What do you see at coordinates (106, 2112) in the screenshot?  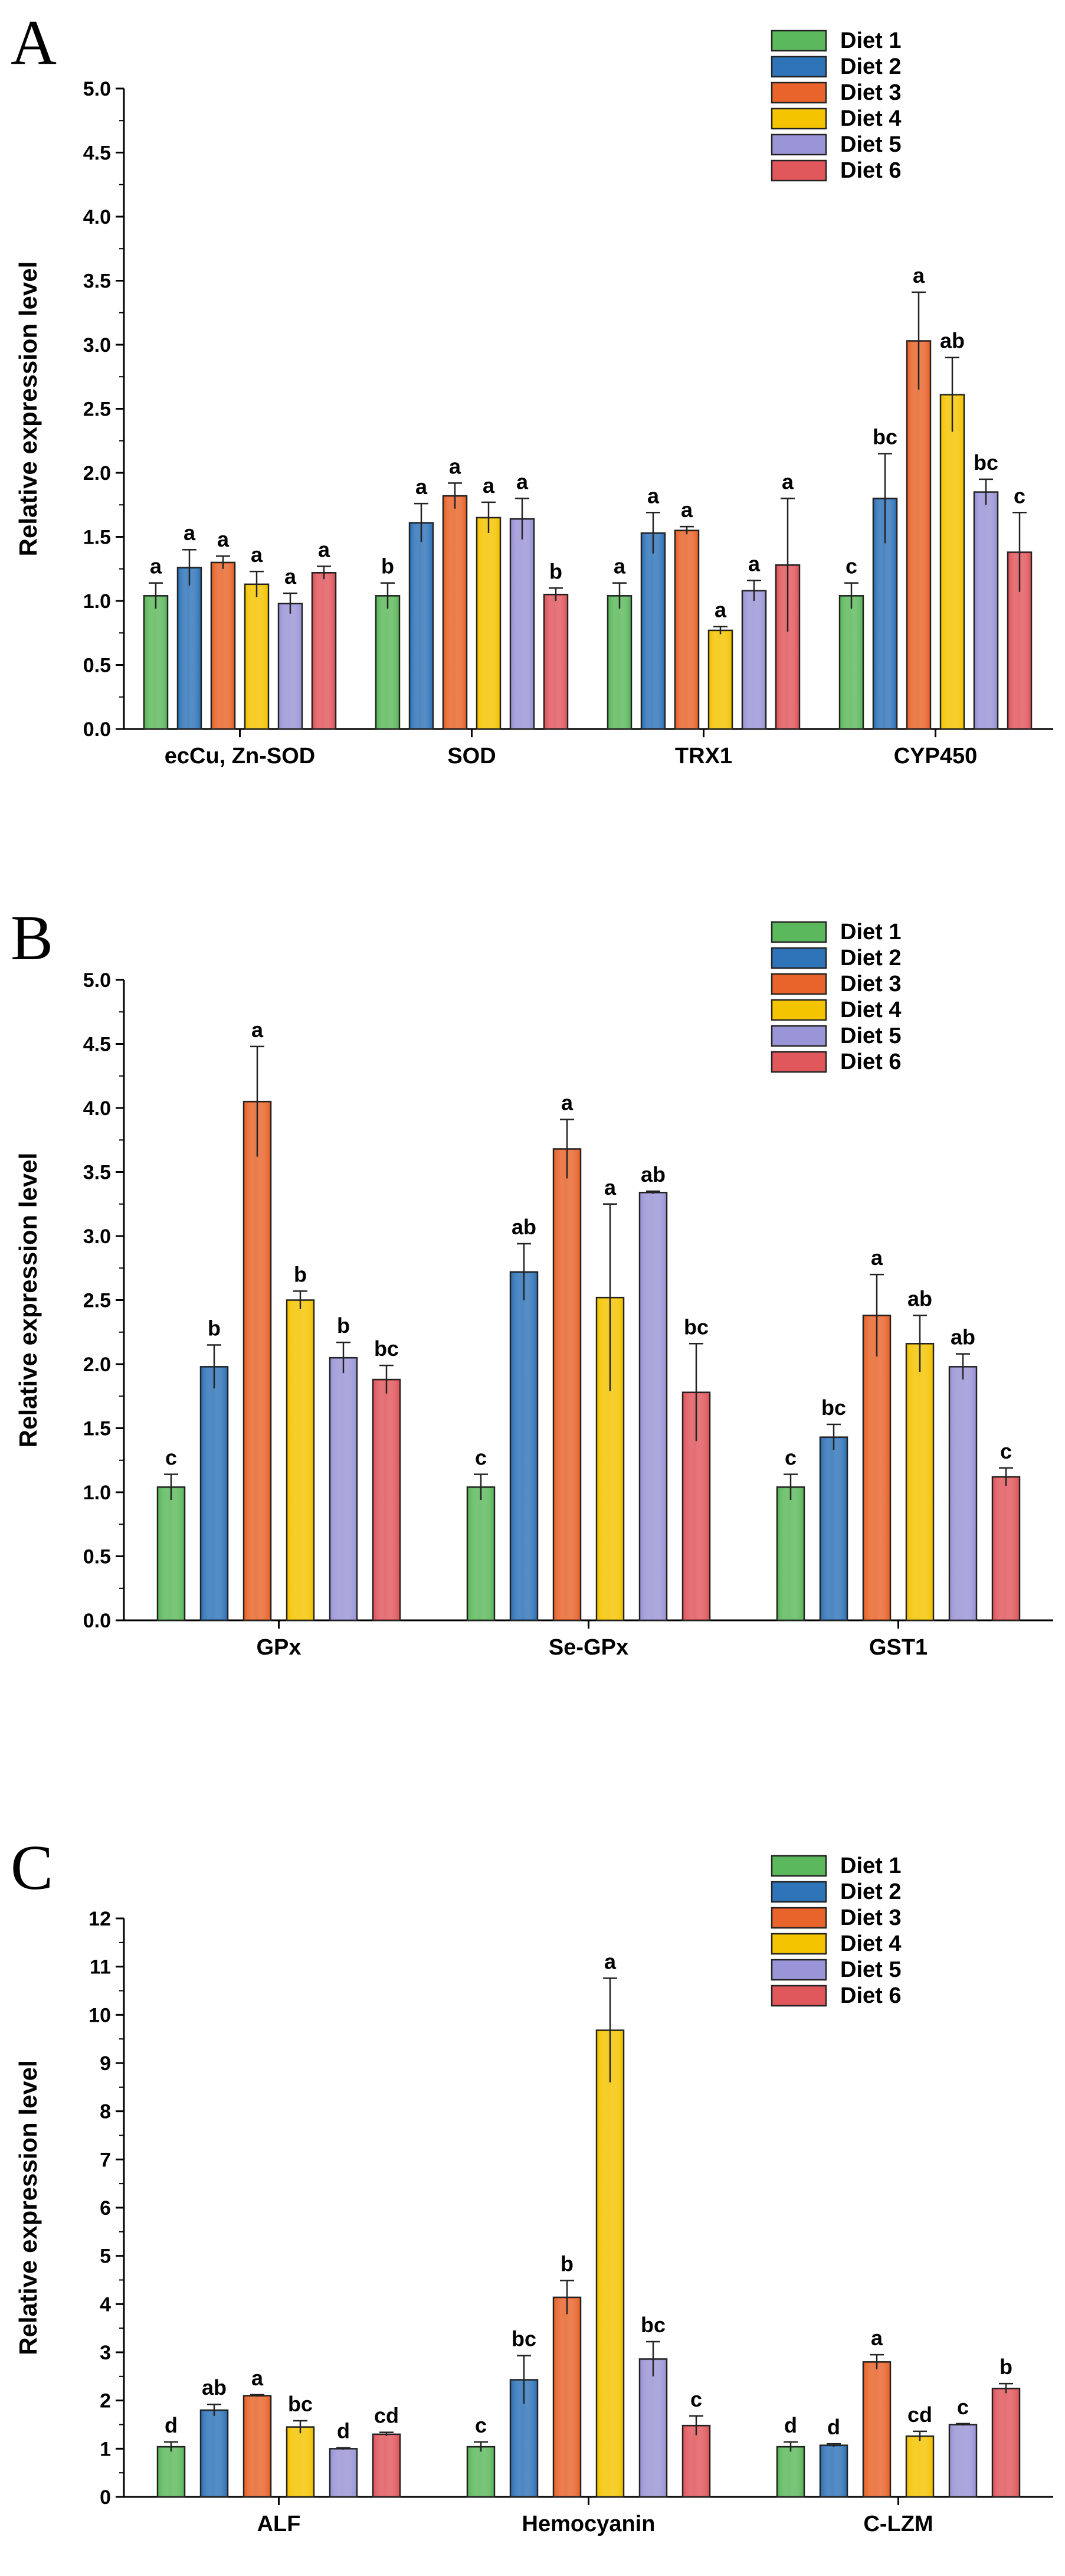 I see `y-tick-label: 8` at bounding box center [106, 2112].